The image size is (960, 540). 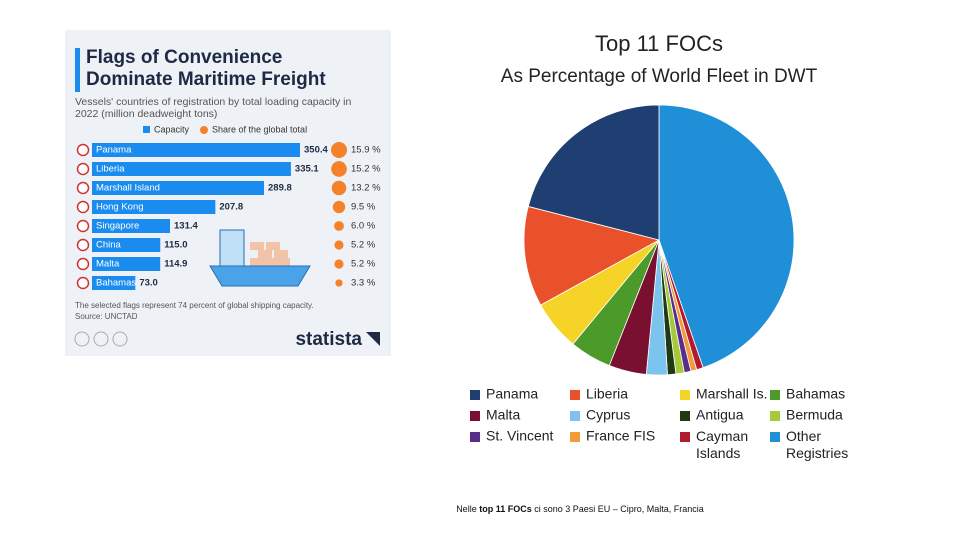 What do you see at coordinates (659, 76) in the screenshot?
I see `chart-subtitle: As Percentage of World Fleet in DWT` at bounding box center [659, 76].